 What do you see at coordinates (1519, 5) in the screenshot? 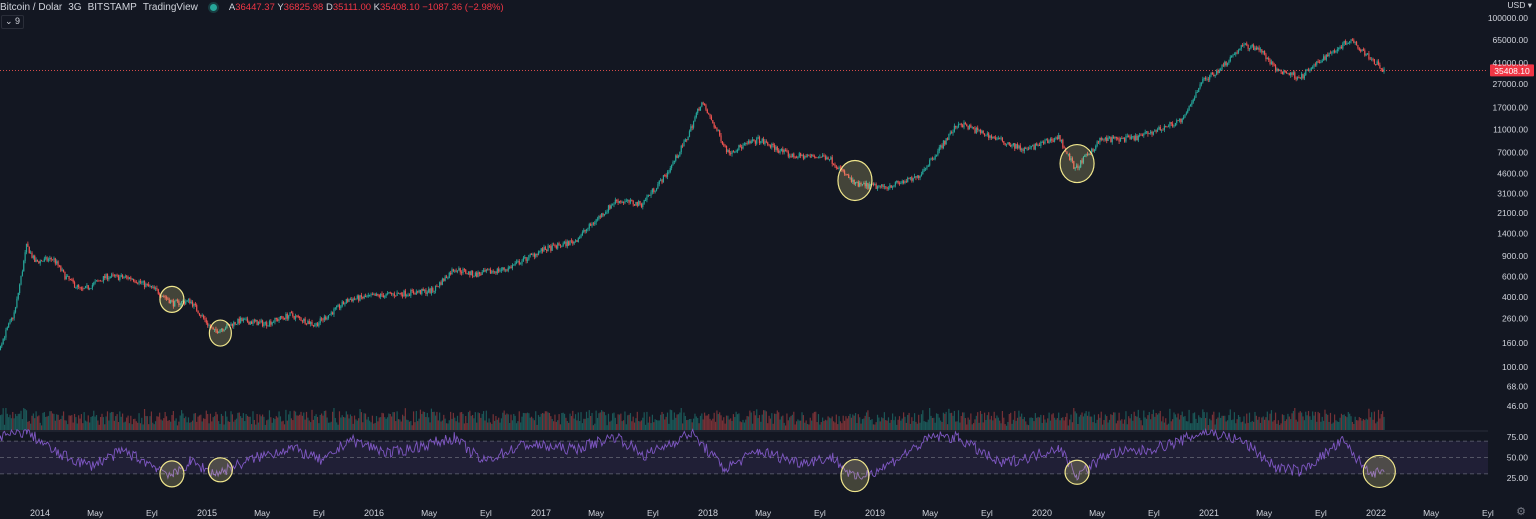
I see `currency-selector: USD ▾` at bounding box center [1519, 5].